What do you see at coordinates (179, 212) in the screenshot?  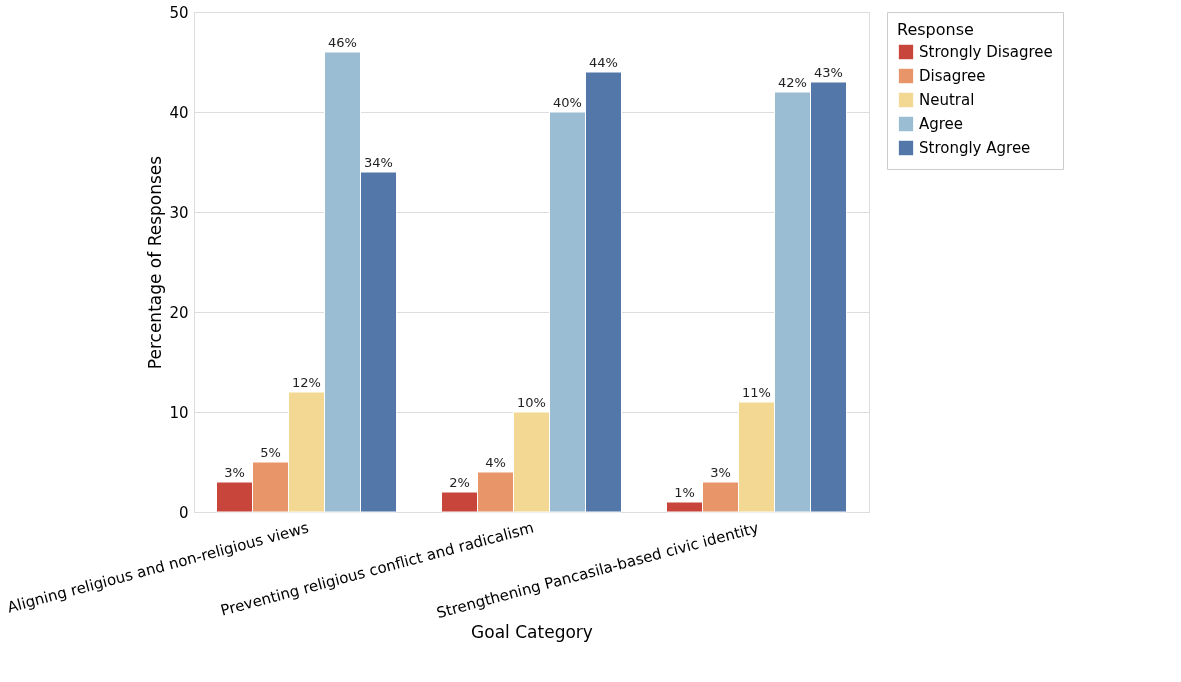 I see `y-tick-label: 30` at bounding box center [179, 212].